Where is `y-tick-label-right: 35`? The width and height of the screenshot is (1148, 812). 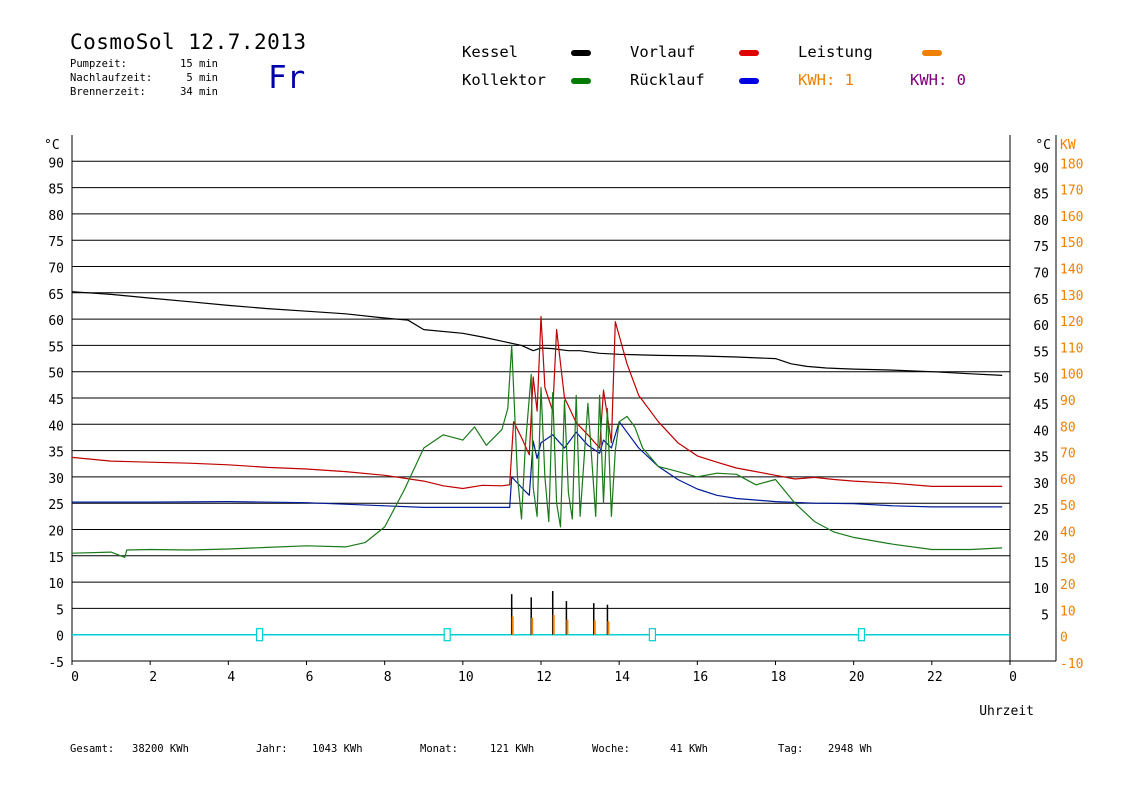
y-tick-label-right: 35 is located at coordinates (1041, 458).